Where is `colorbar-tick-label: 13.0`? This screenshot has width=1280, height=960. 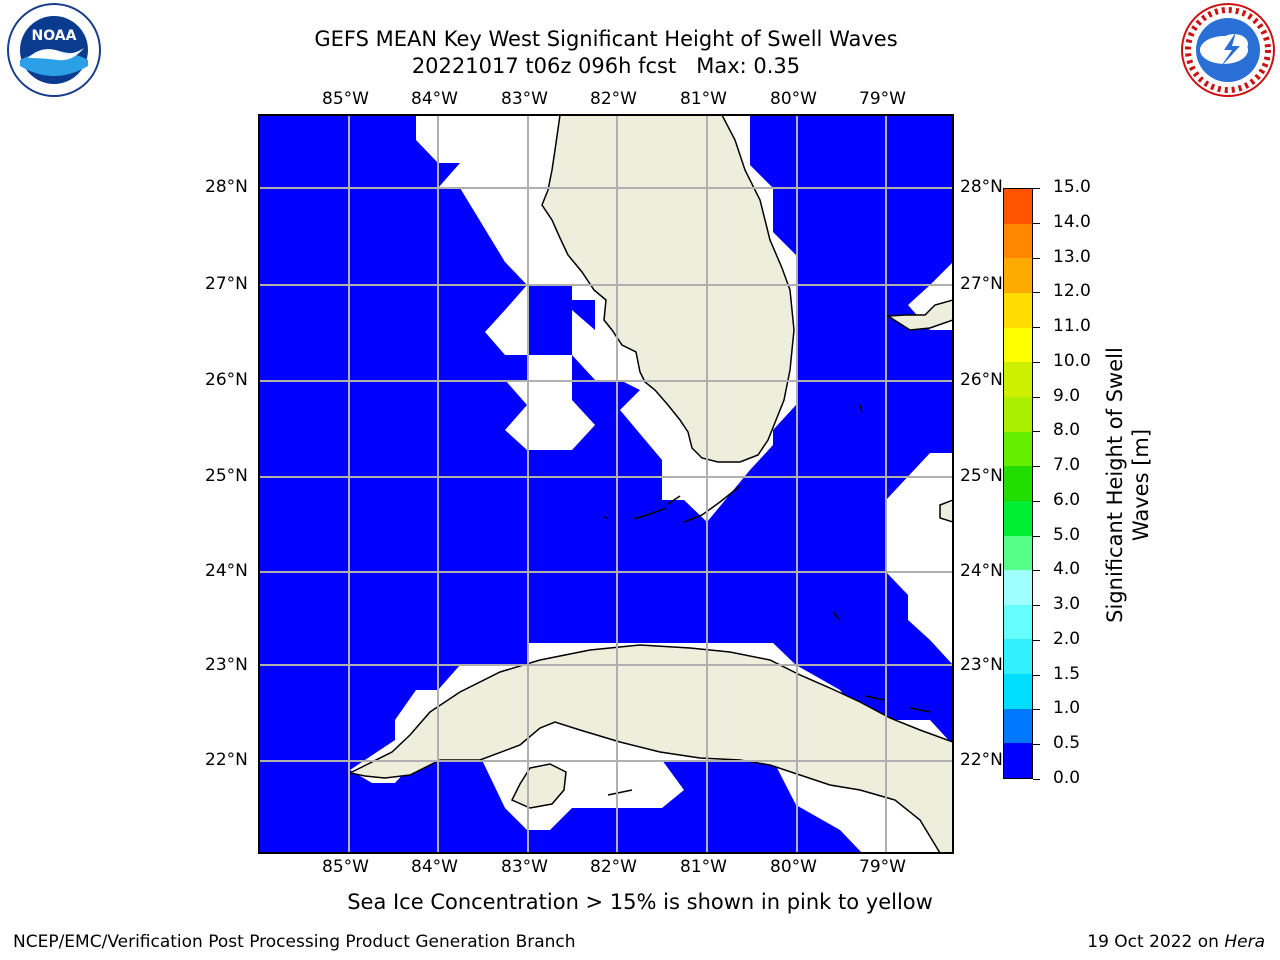
colorbar-tick-label: 13.0 is located at coordinates (1072, 256).